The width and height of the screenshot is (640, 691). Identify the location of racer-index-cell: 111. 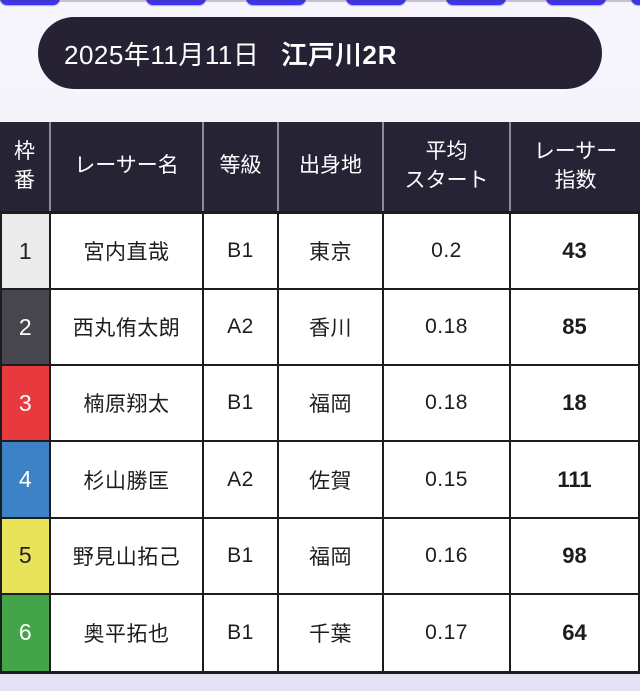
(574, 479).